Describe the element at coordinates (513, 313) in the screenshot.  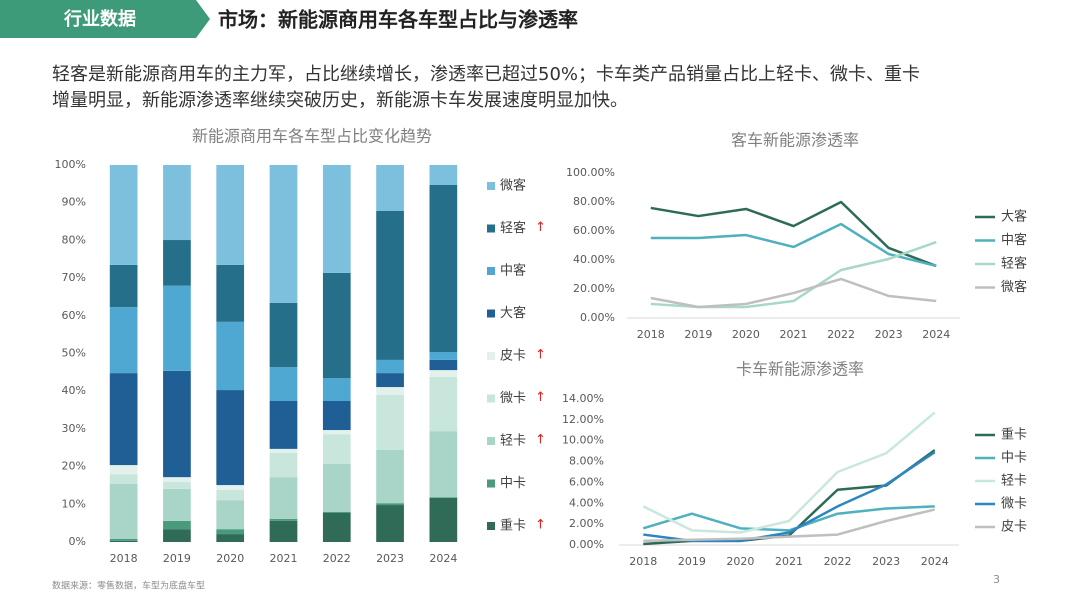
I see `legend-label: 大客` at that location.